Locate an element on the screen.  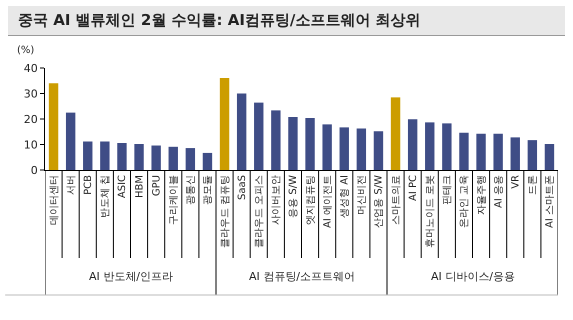
x-tick-label: 휴머노이드 로봇 is located at coordinates (430, 211).